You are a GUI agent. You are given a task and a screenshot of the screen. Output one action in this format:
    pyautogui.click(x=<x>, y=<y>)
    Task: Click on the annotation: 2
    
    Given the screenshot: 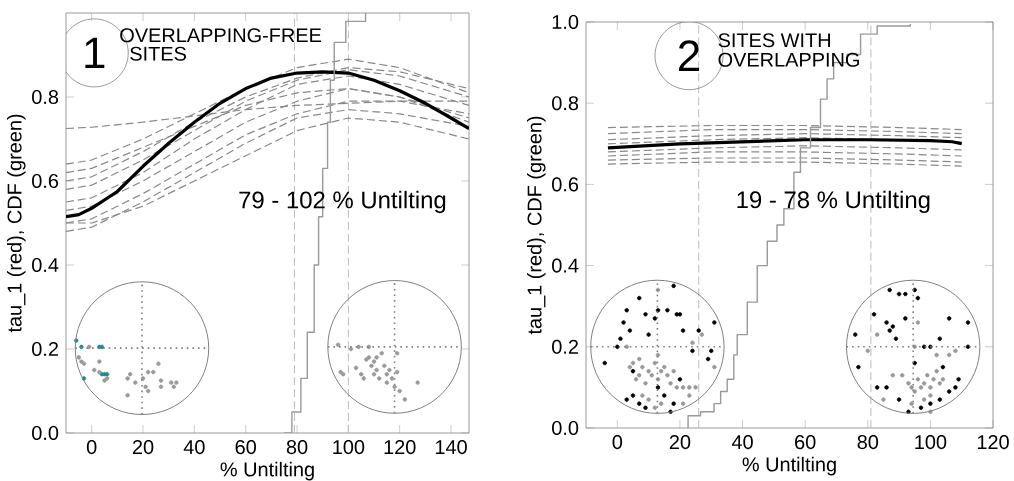 What is the action you would take?
    pyautogui.click(x=689, y=55)
    